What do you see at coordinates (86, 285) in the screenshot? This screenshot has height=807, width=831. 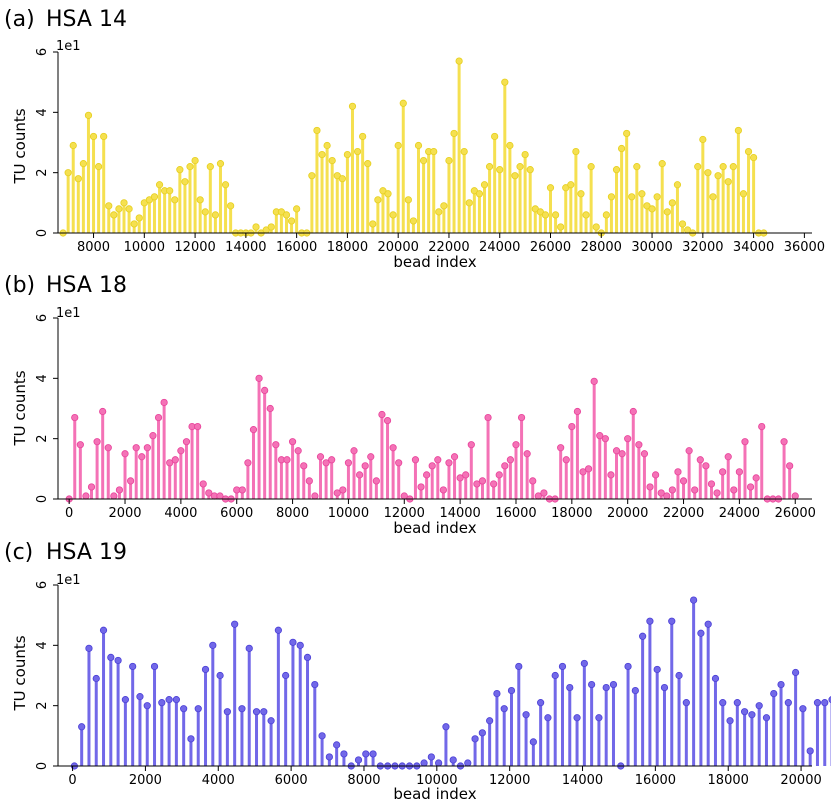 I see `panel-b-title: HSA 18` at bounding box center [86, 285].